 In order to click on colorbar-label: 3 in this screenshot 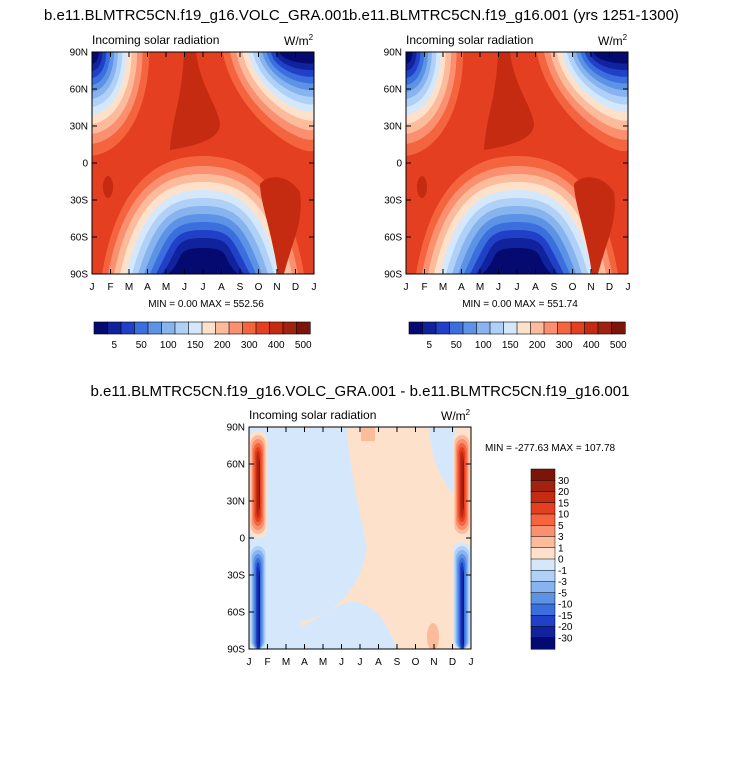, I will do `click(561, 537)`.